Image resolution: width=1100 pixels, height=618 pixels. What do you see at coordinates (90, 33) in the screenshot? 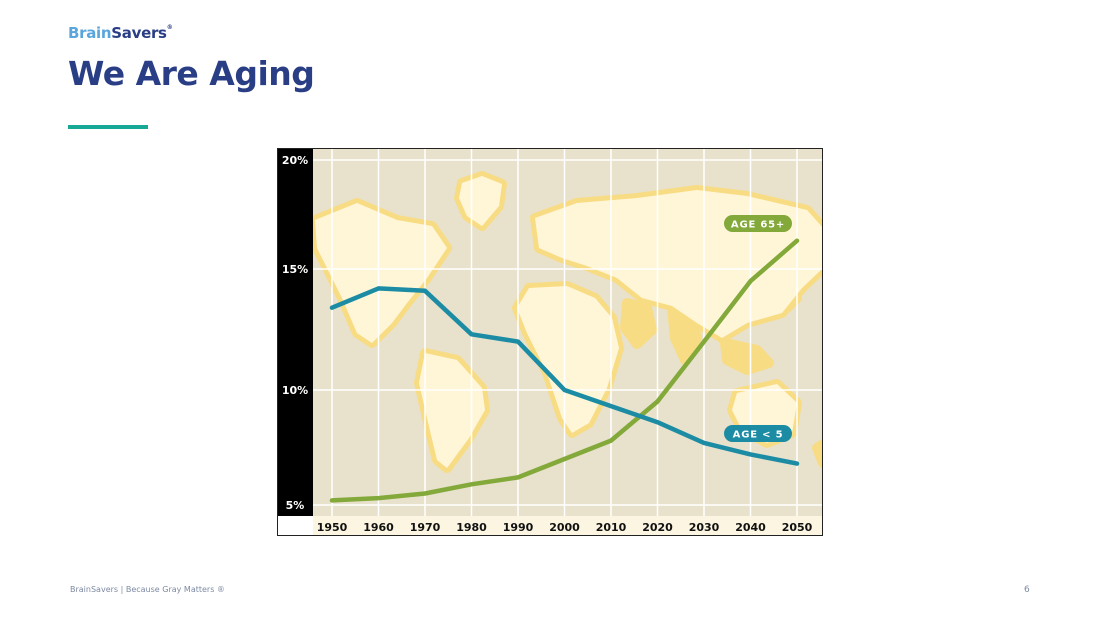
I see `brand-logo-part1: Brain` at bounding box center [90, 33].